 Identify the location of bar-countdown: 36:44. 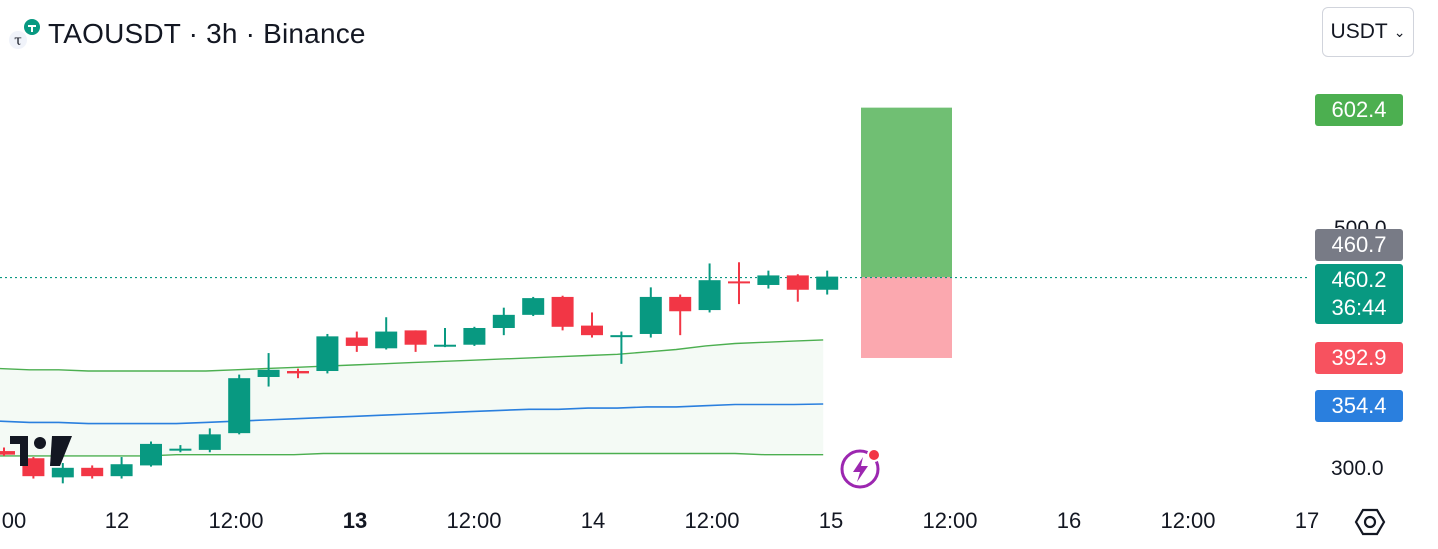
(1359, 307).